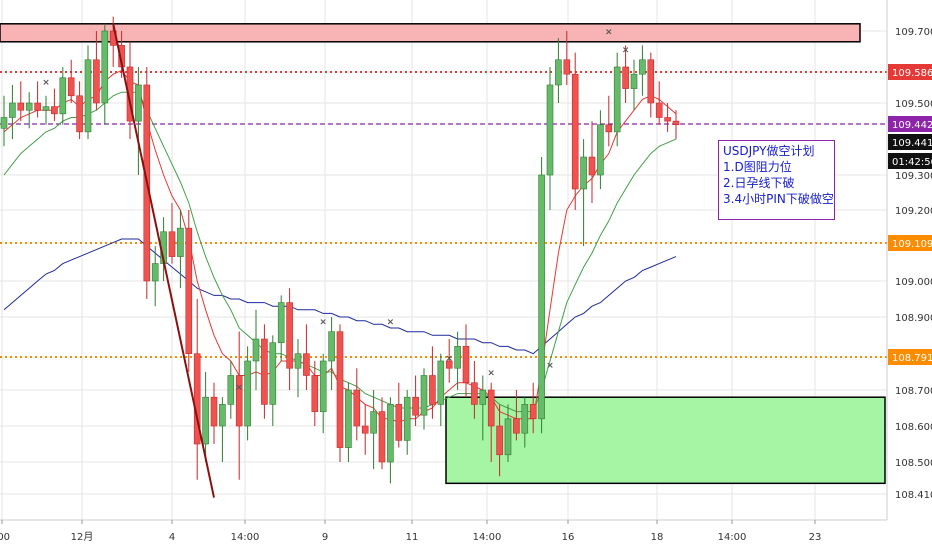 Image resolution: width=932 pixels, height=550 pixels. Describe the element at coordinates (913, 463) in the screenshot. I see `price-tick-label: 108.500` at that location.